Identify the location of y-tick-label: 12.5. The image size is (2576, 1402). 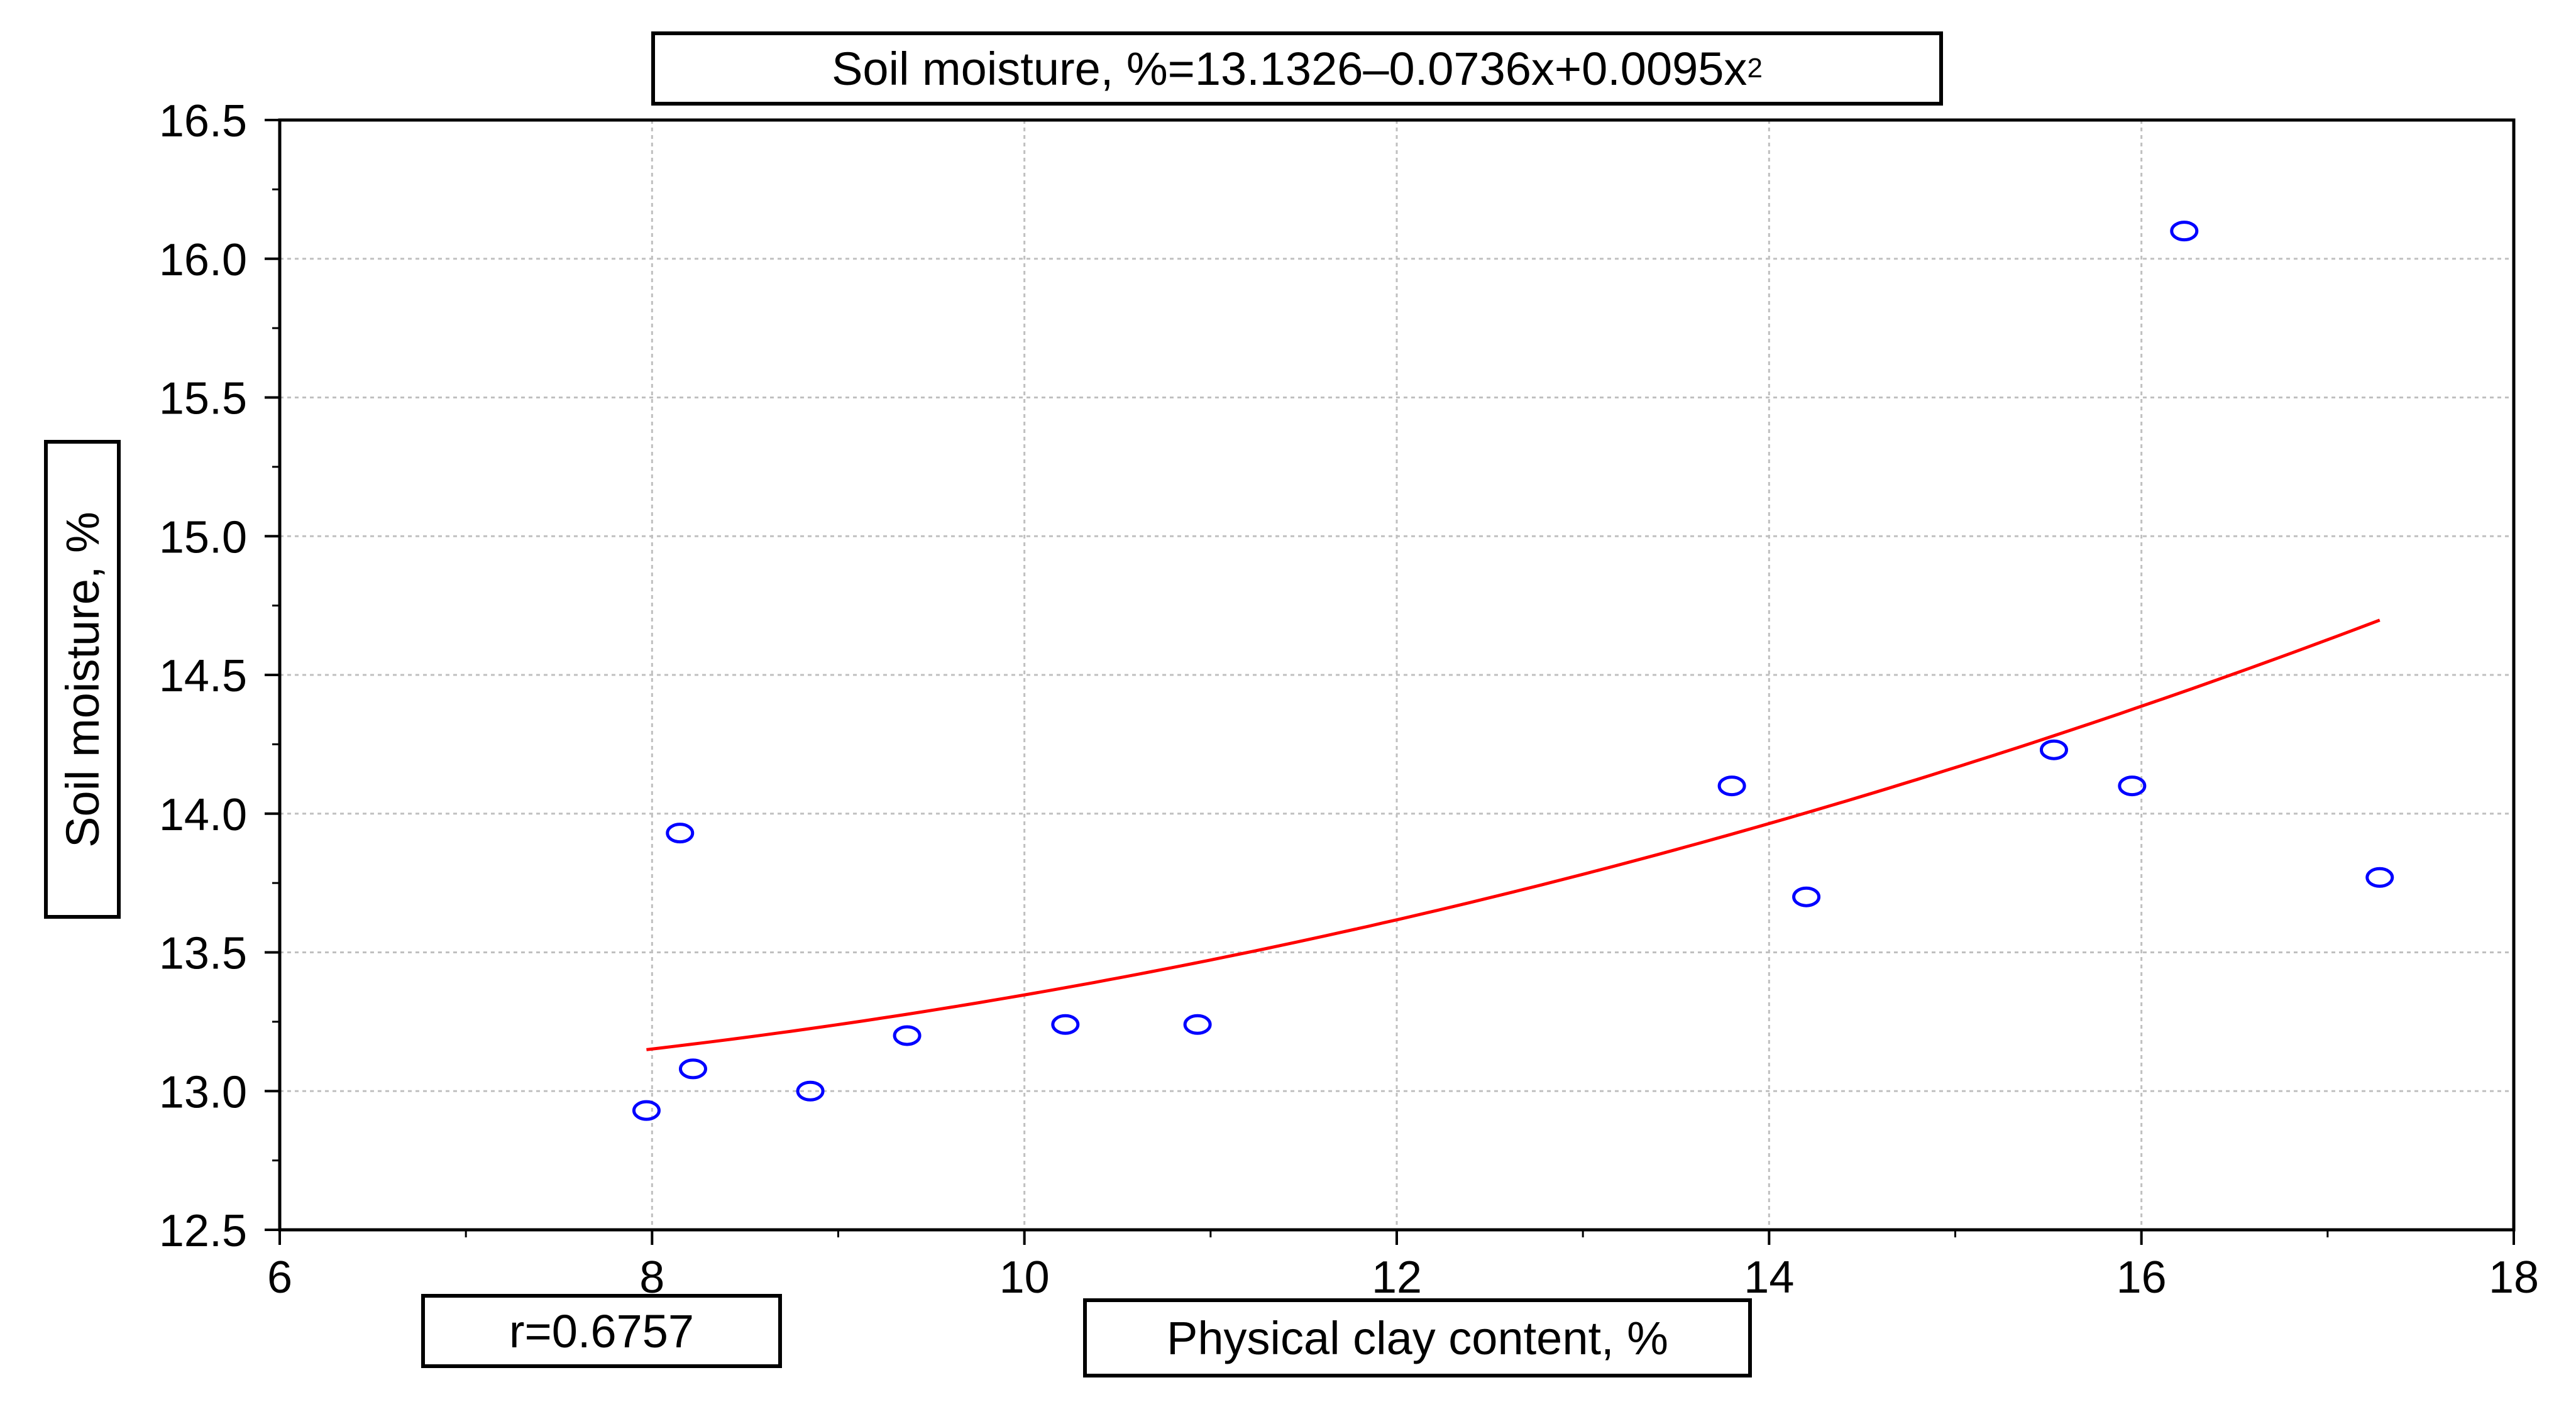
(203, 1231).